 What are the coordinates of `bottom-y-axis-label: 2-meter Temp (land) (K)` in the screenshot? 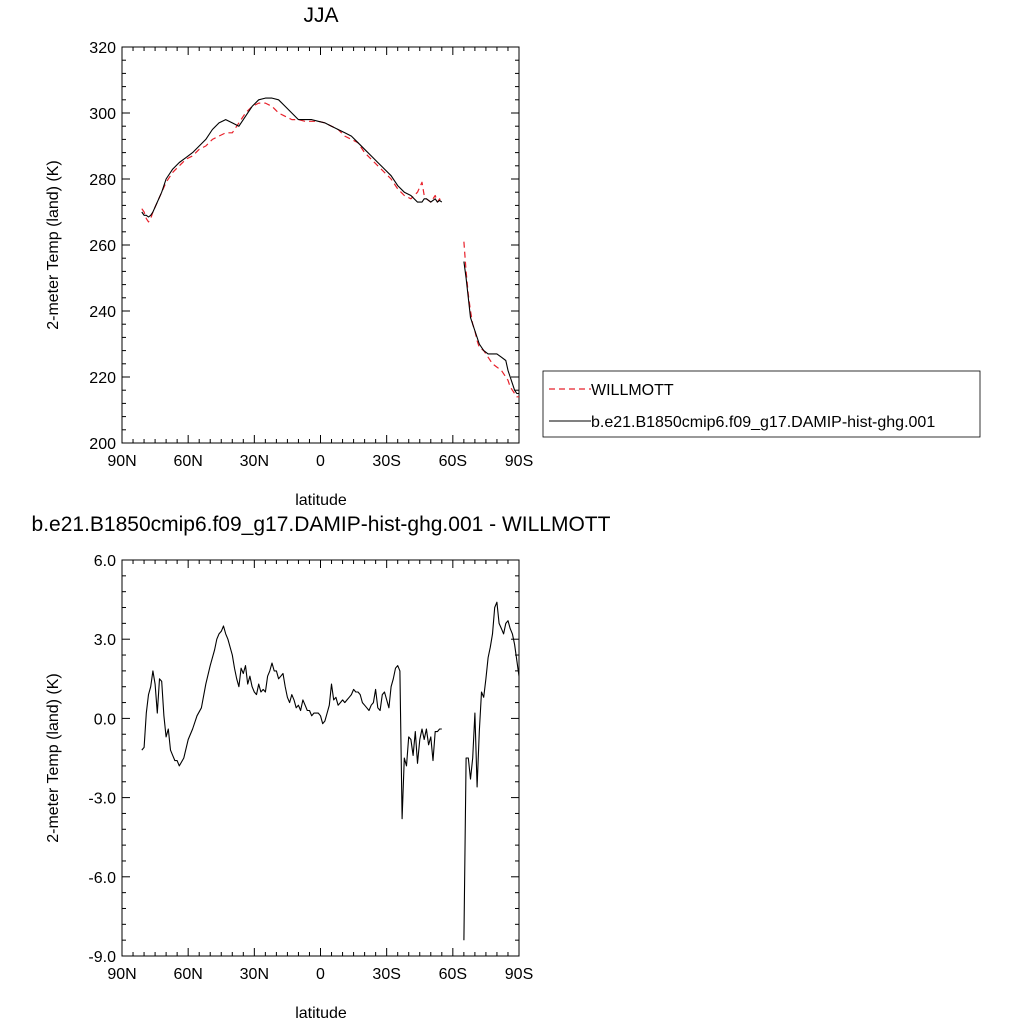 It's located at (53, 758).